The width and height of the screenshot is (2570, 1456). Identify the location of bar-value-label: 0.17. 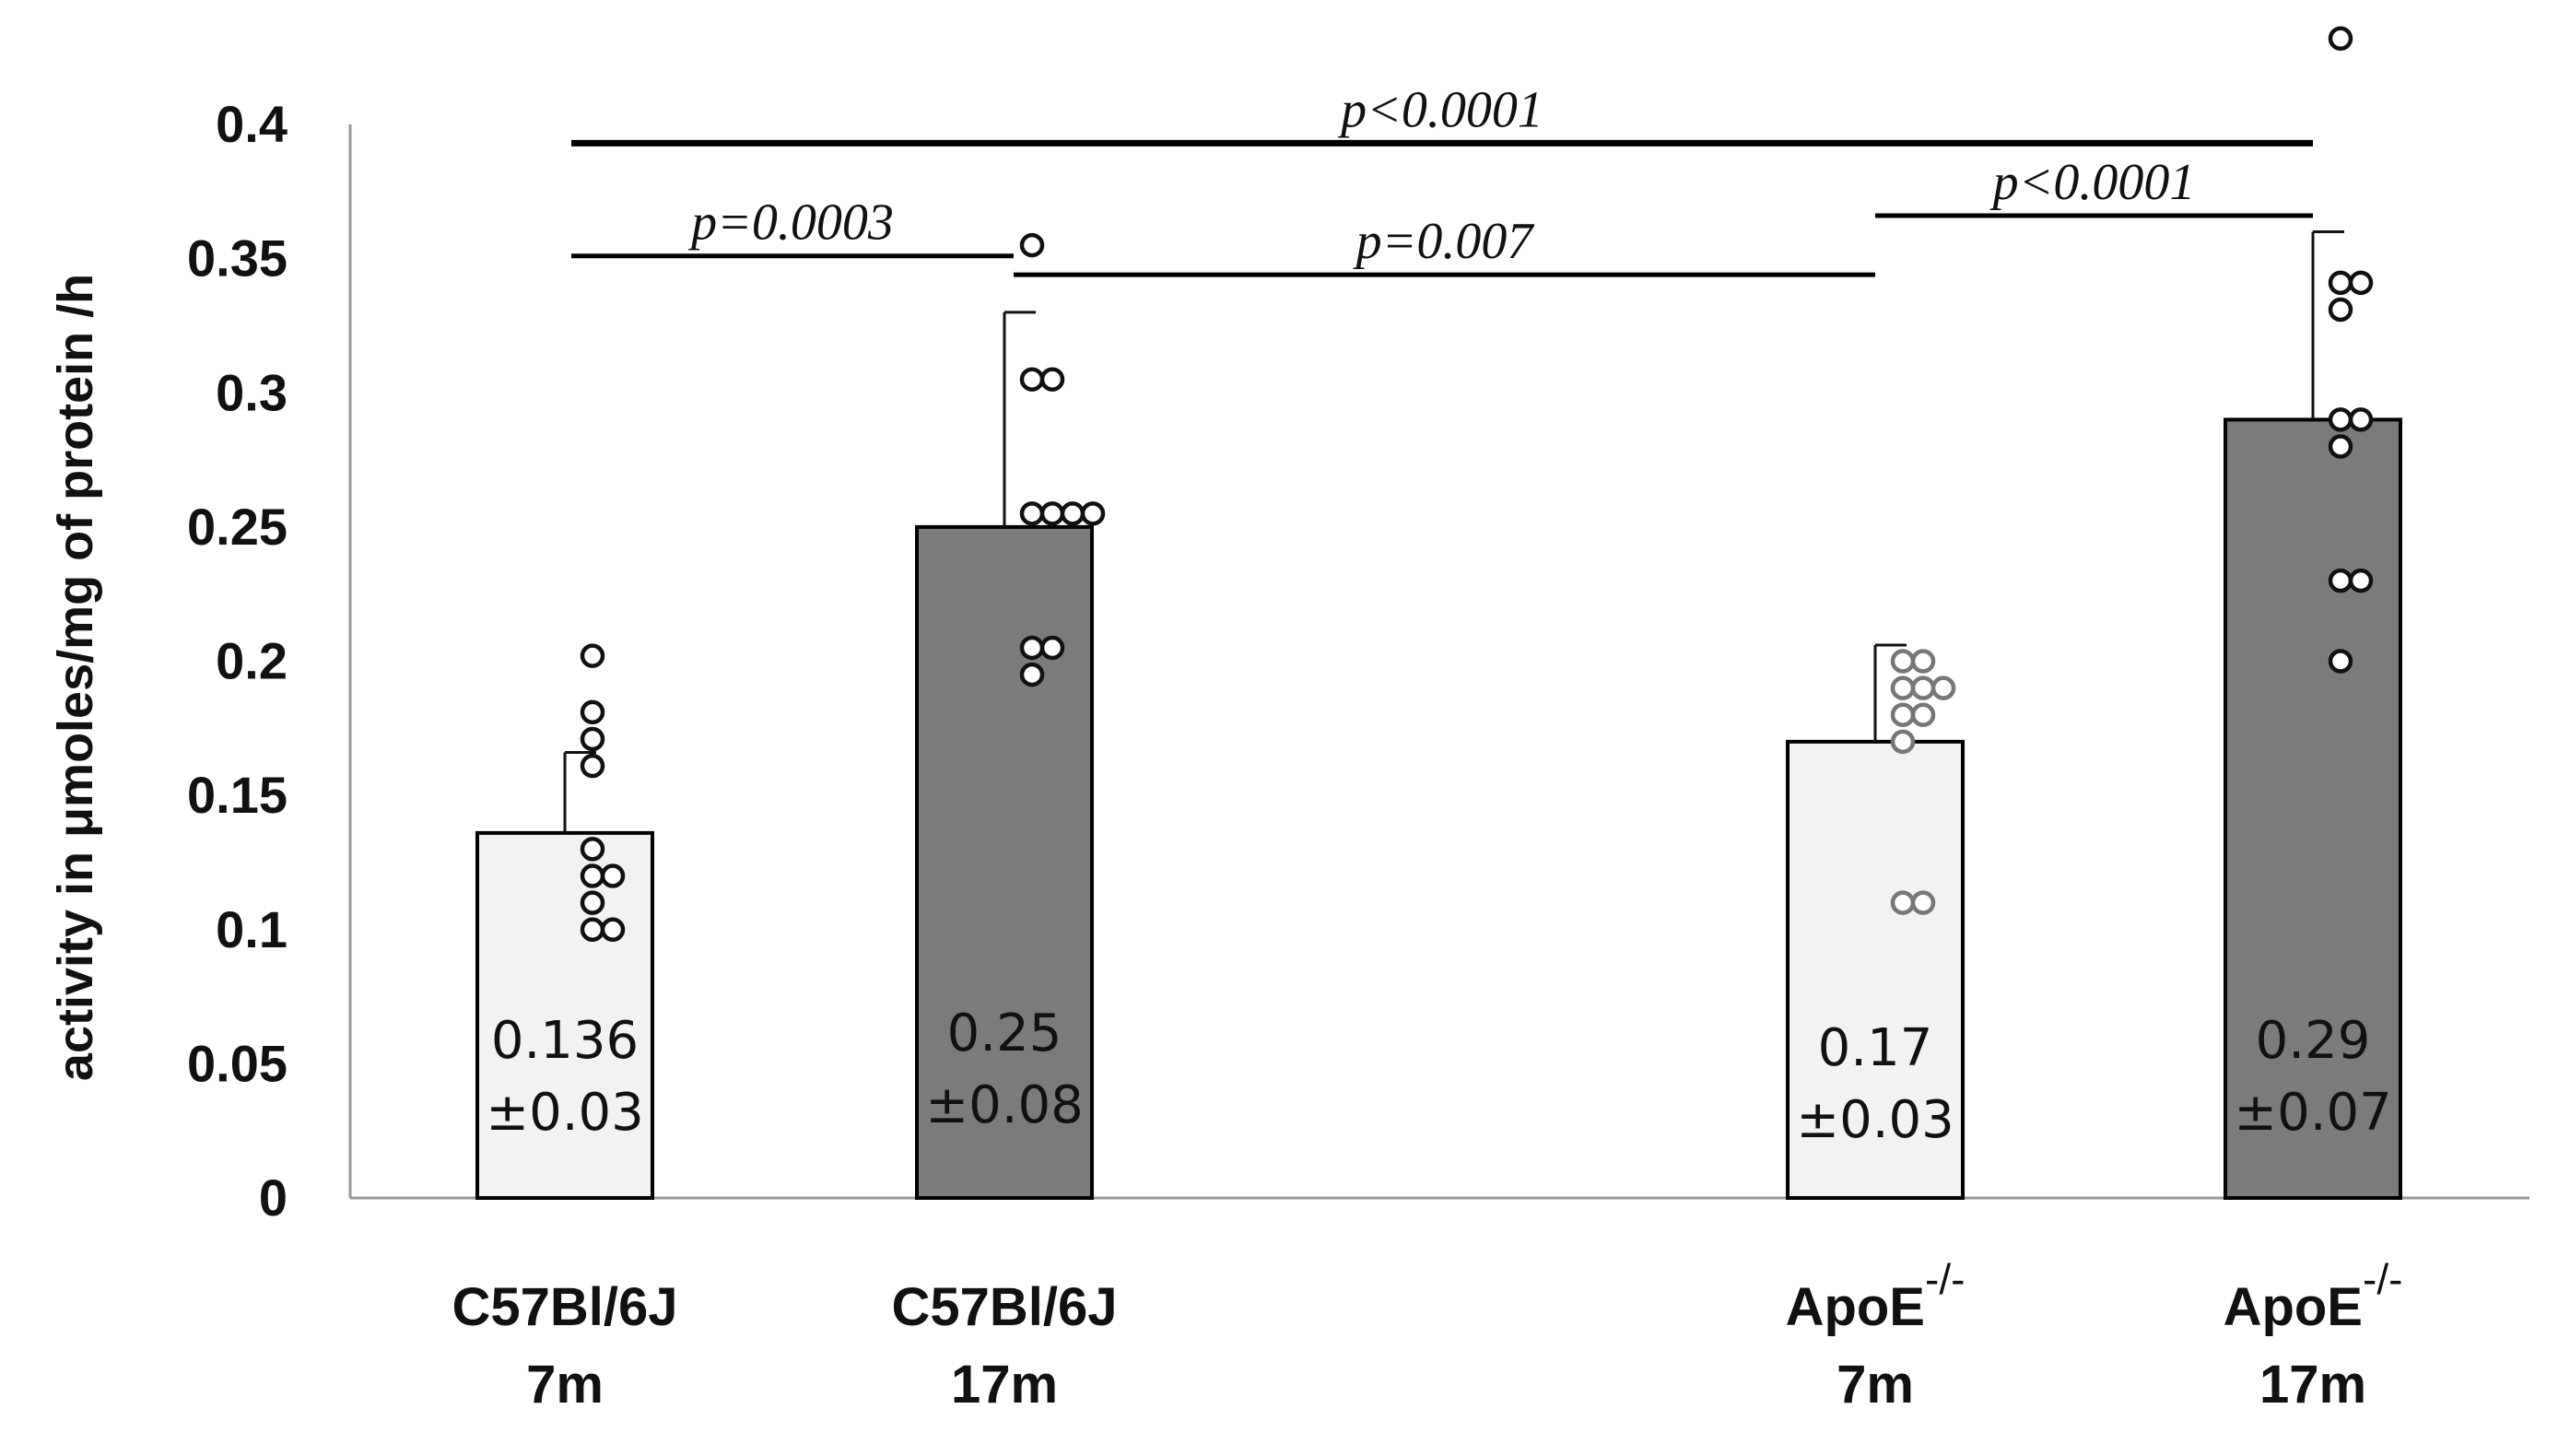
(1875, 1048).